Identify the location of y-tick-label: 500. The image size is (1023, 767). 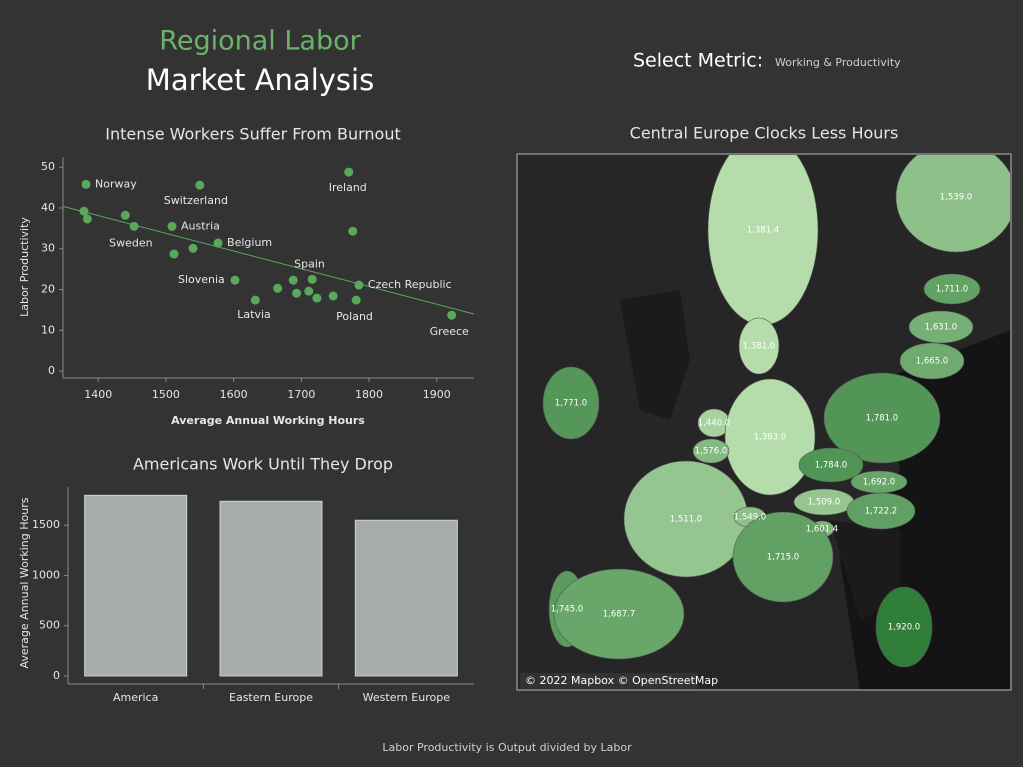
(49, 625).